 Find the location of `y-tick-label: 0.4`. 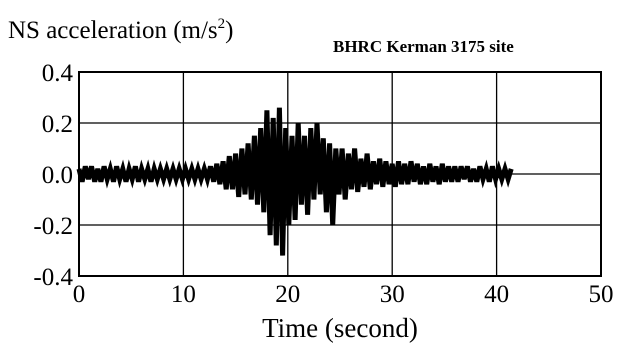

y-tick-label: 0.4 is located at coordinates (58, 73).